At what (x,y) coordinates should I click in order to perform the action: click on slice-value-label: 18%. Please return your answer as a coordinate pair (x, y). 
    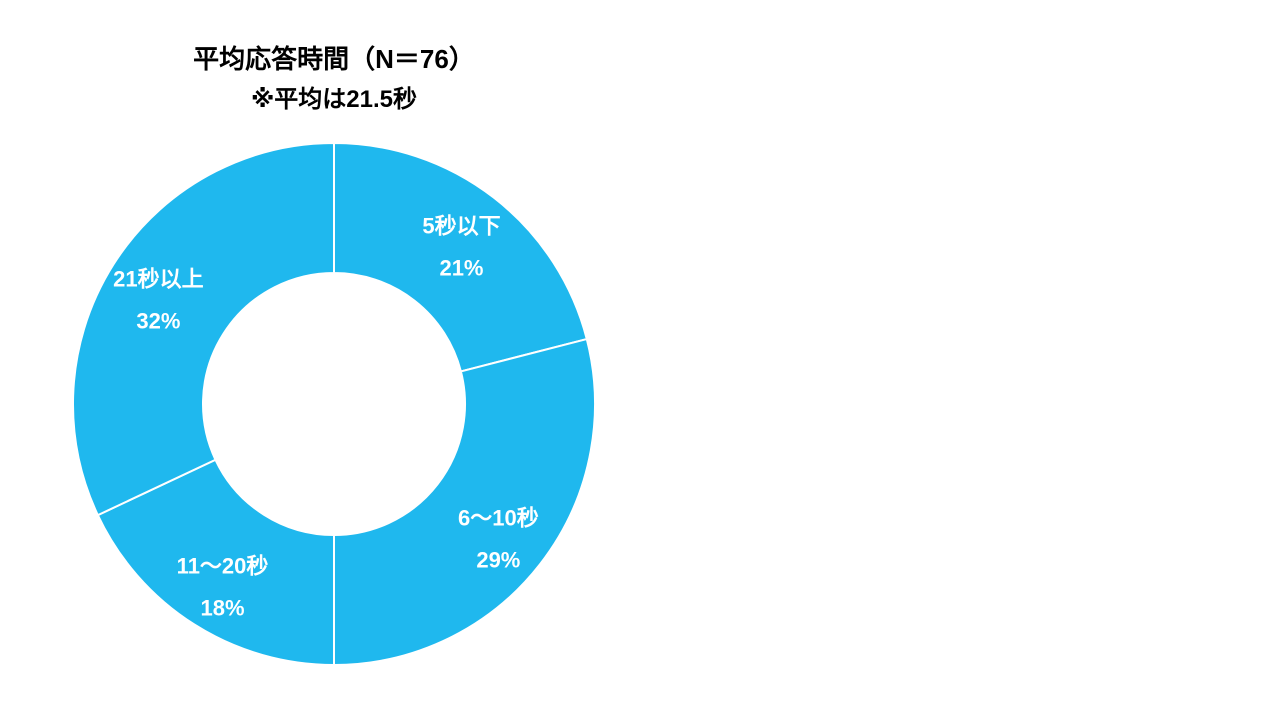
    Looking at the image, I should click on (223, 608).